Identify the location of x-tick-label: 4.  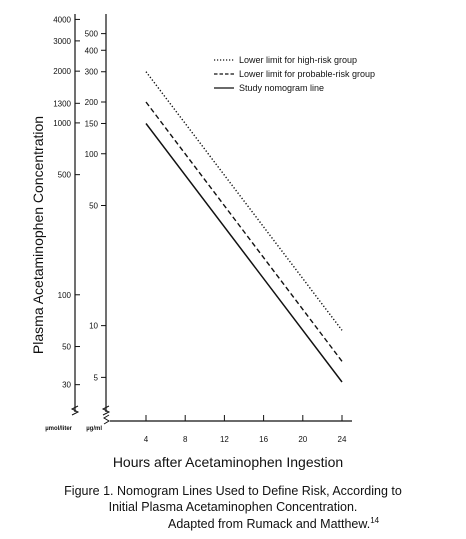
(146, 439).